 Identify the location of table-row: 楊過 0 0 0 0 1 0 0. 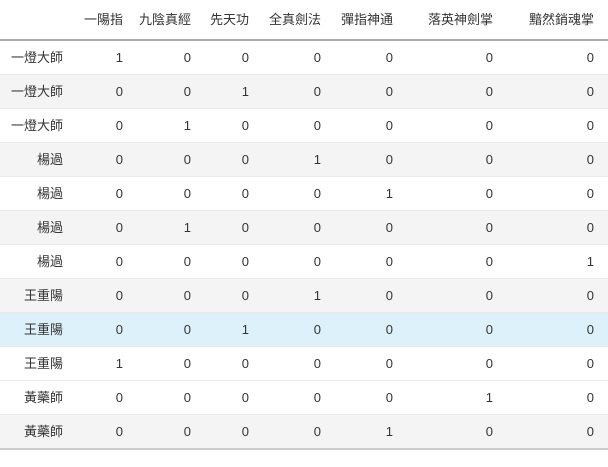
(304, 193).